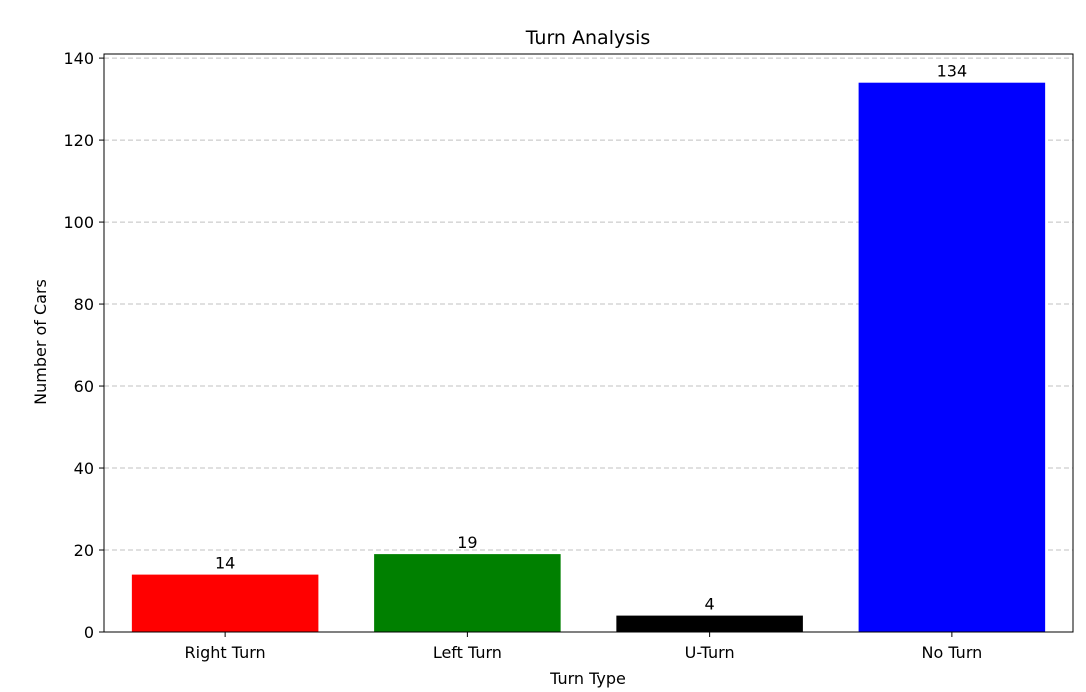  What do you see at coordinates (588, 38) in the screenshot?
I see `chart-title: Turn Analysis` at bounding box center [588, 38].